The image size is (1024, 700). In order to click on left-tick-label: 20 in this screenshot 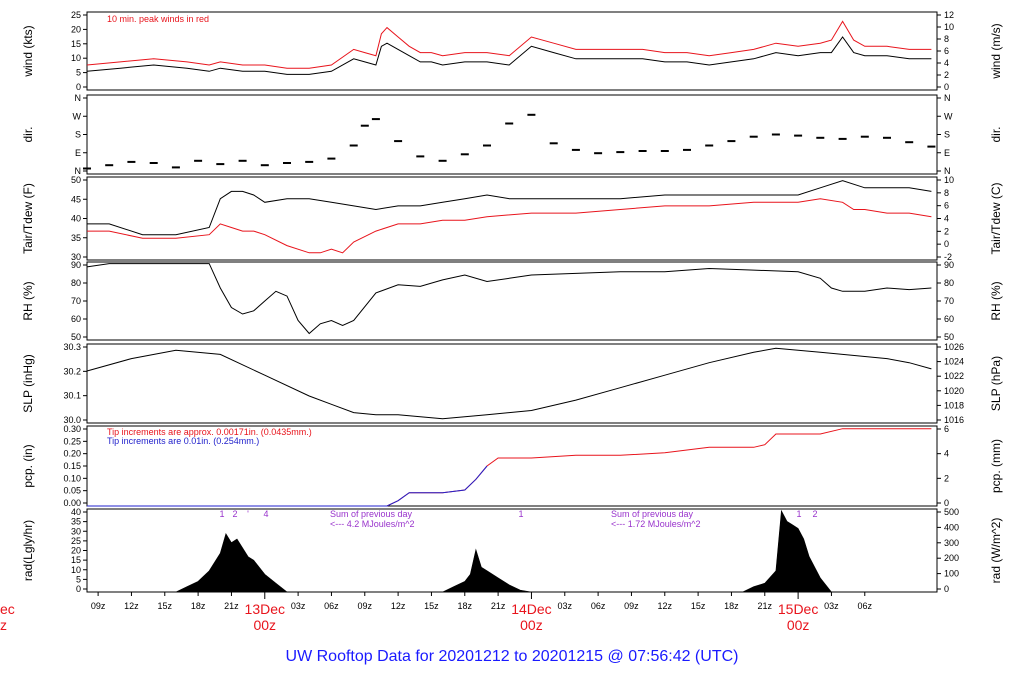, I will do `click(76, 29)`.